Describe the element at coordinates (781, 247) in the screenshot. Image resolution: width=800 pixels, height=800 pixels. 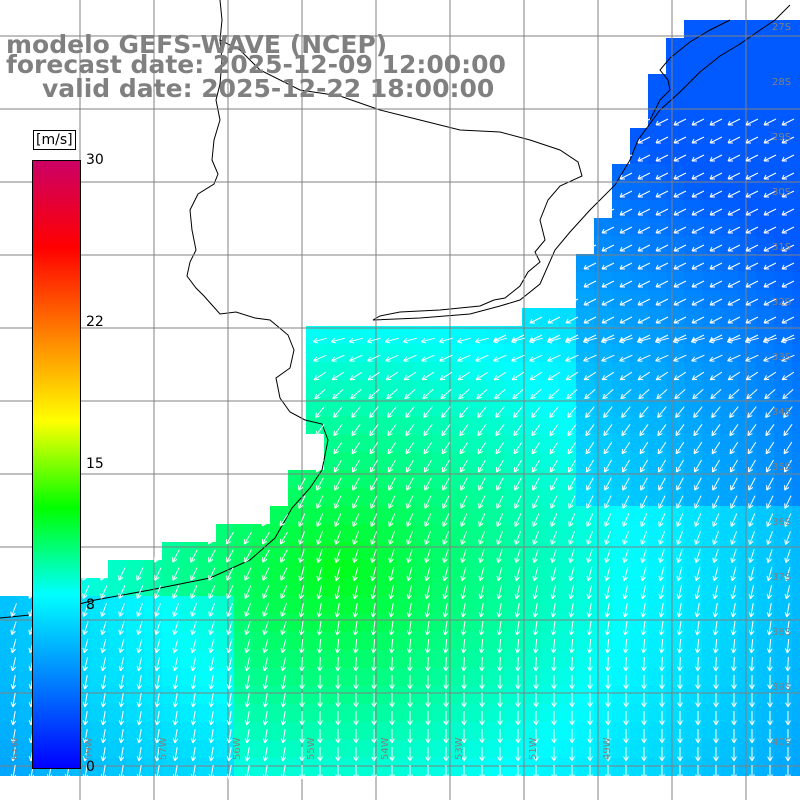
I see `latitude-label: 31S` at that location.